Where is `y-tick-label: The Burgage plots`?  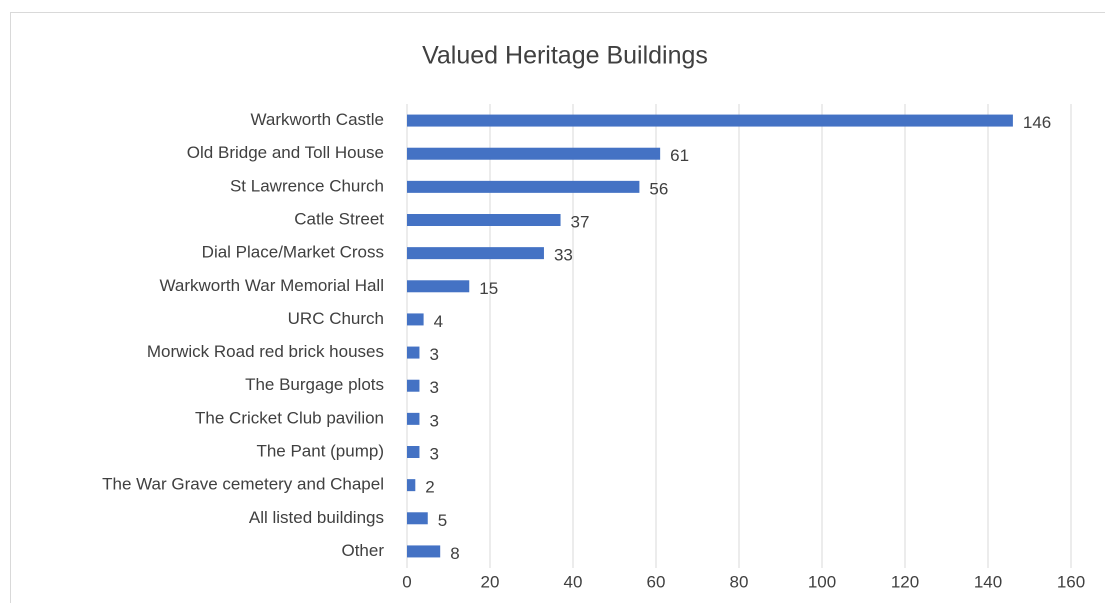
y-tick-label: The Burgage plots is located at coordinates (314, 384).